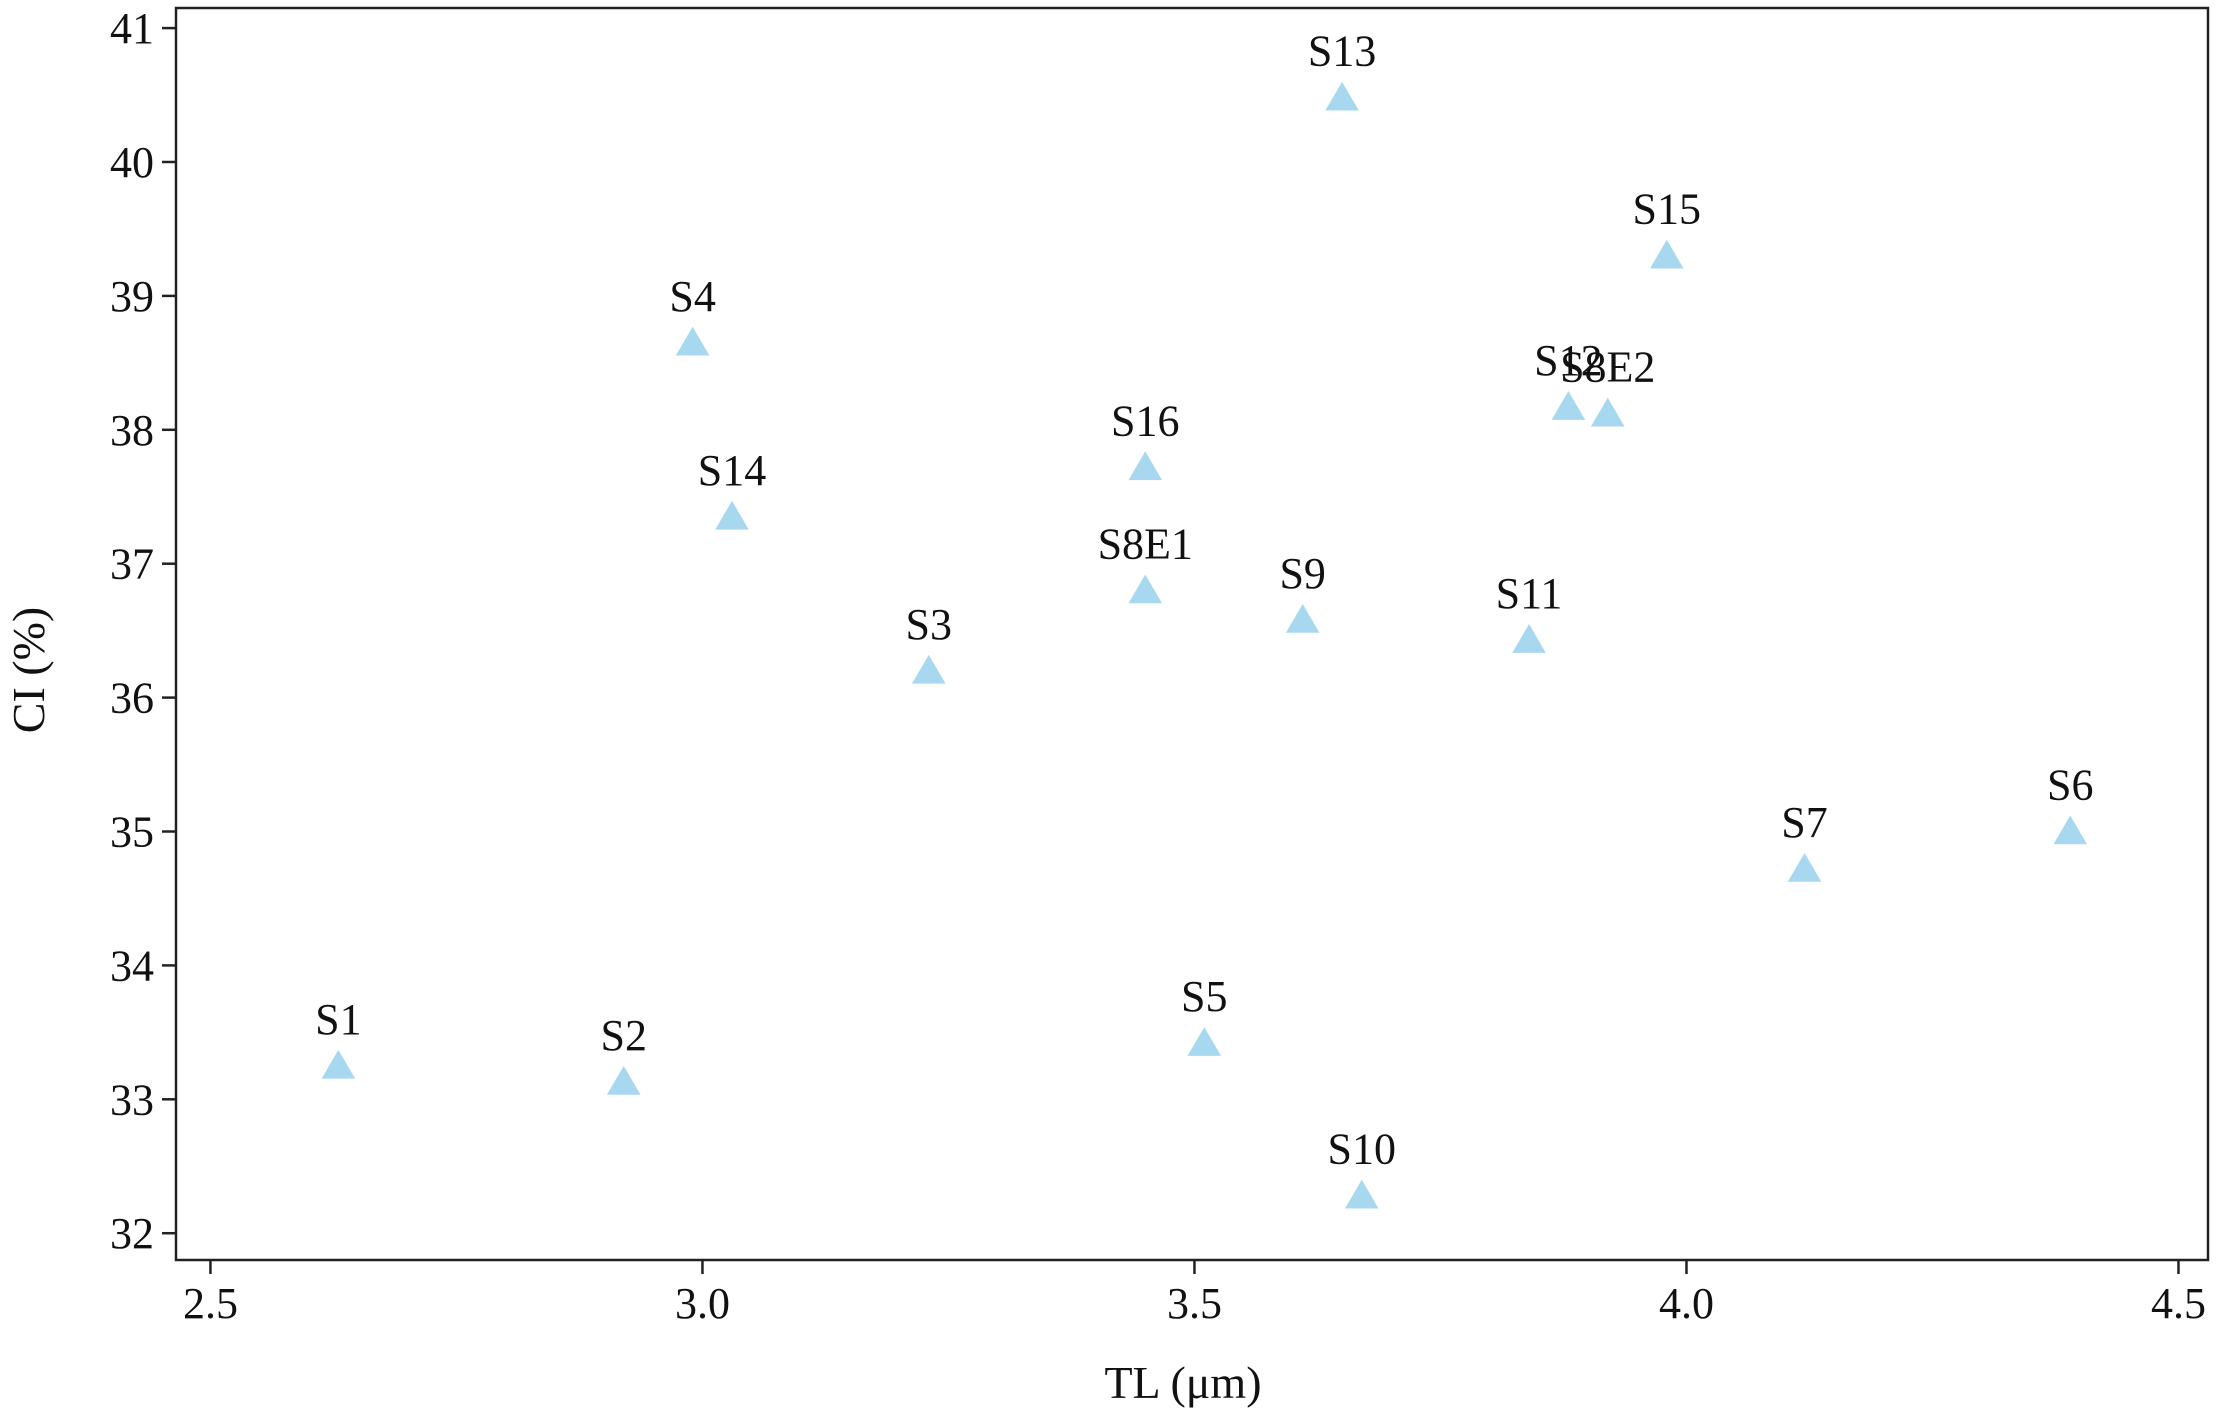 This screenshot has height=1420, width=2217. Describe the element at coordinates (1302, 573) in the screenshot. I see `point-label-s9: S9` at that location.